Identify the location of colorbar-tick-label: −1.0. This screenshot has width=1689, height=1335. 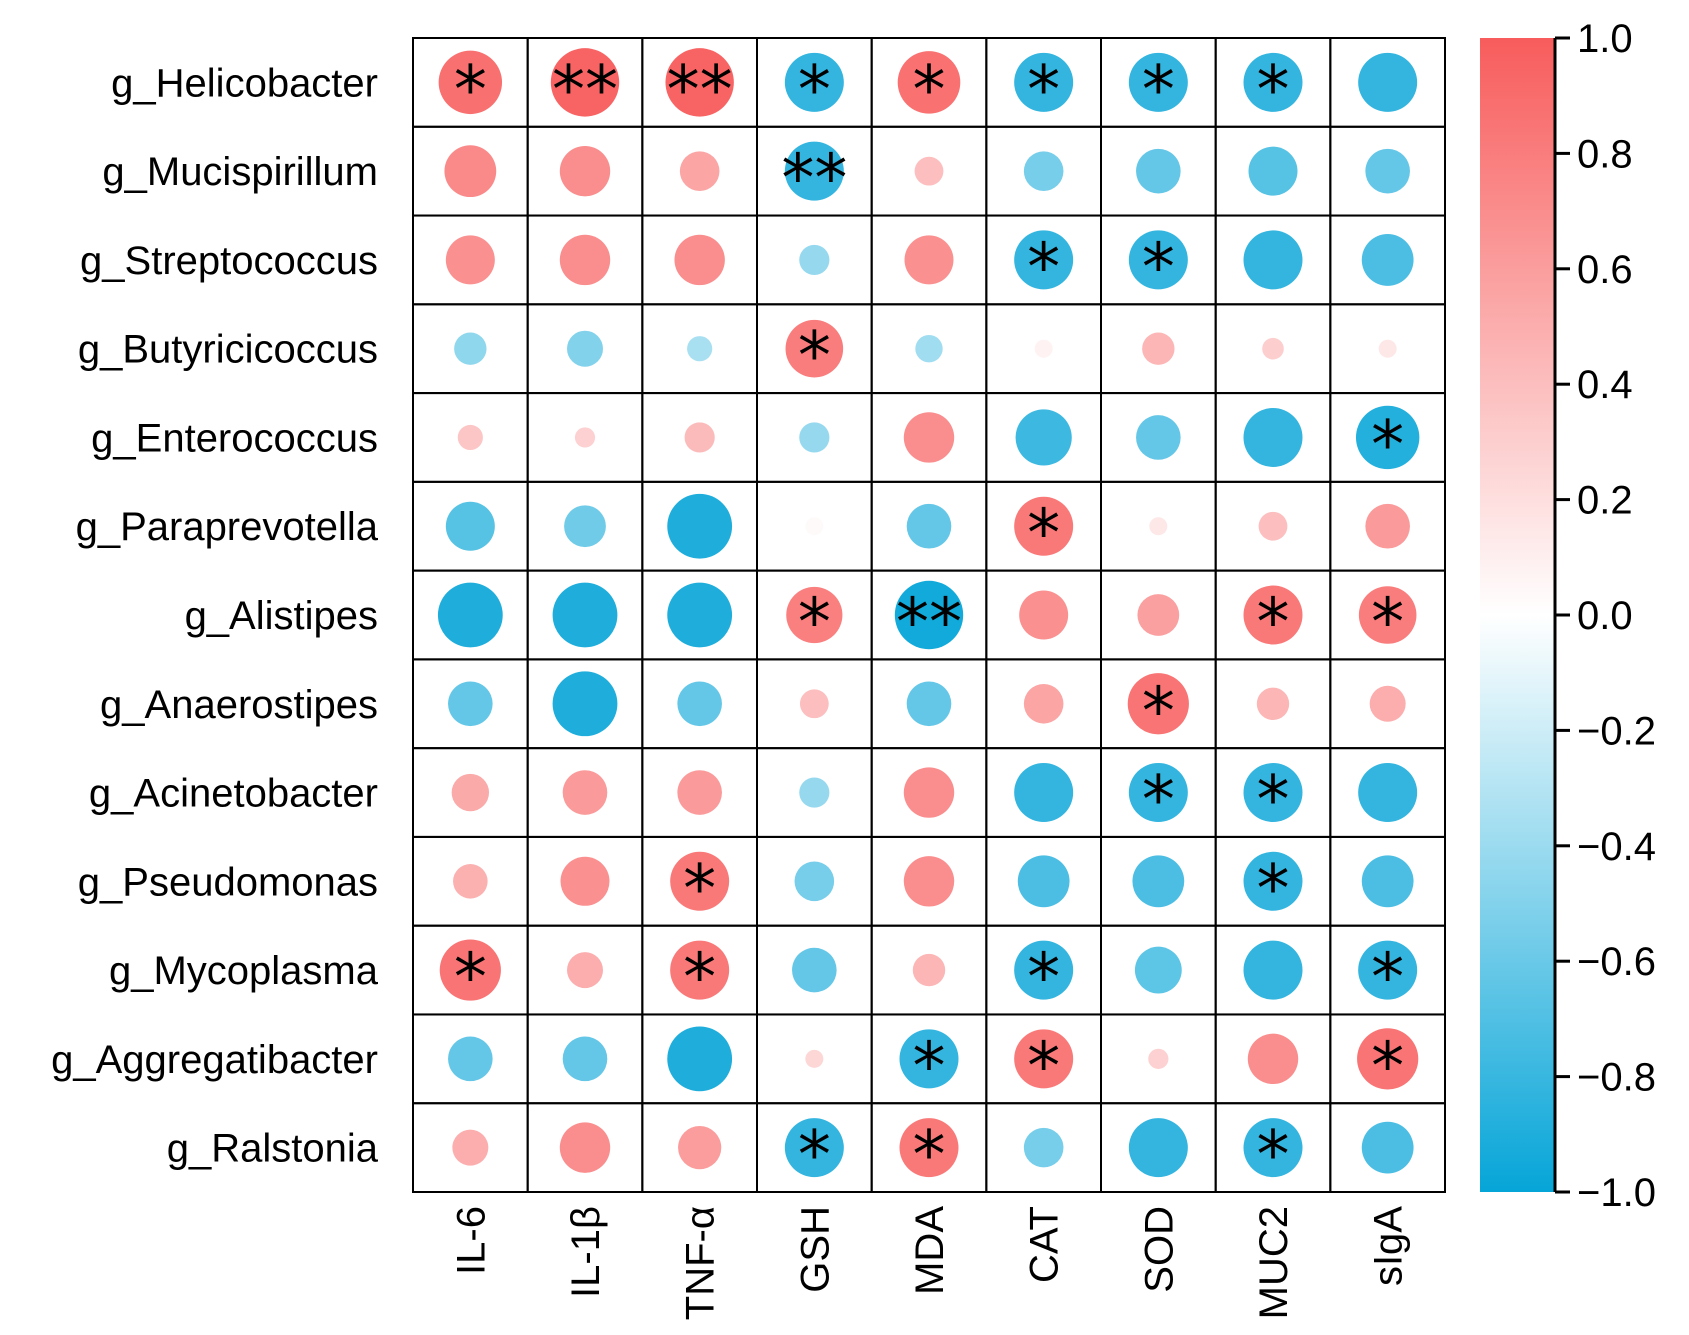
(1616, 1193).